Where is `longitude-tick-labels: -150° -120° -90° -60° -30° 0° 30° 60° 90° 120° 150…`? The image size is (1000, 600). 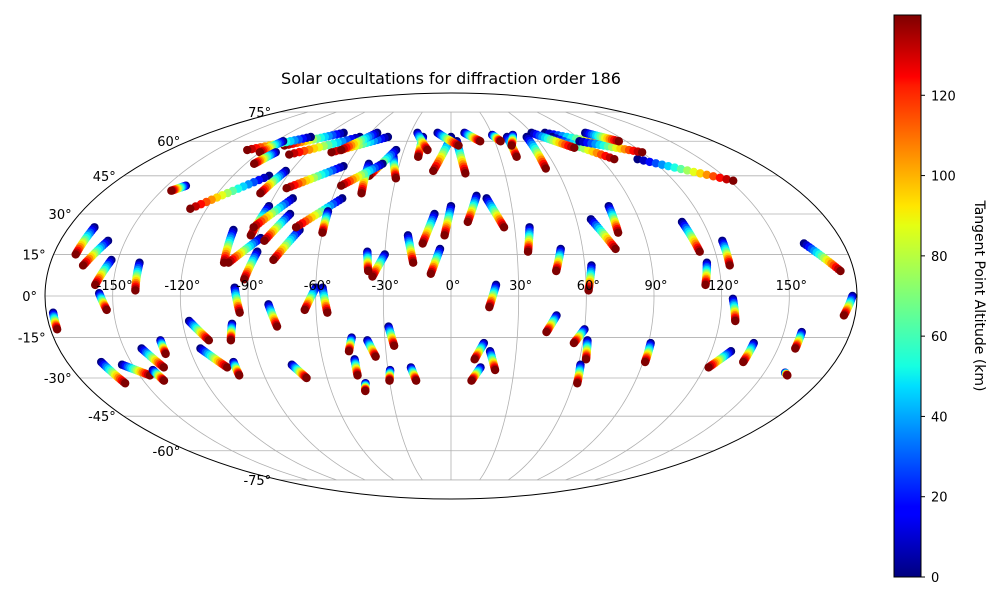
longitude-tick-labels: -150° -120° -90° -60° -30° 0° 30° 60° 90° 120° 150… is located at coordinates (452, 286).